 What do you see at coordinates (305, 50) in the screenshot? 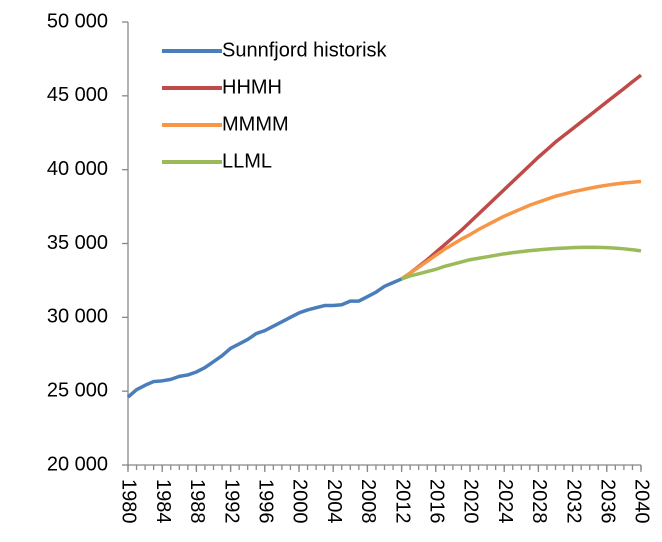
I see `legend-label: Sunnfjord historisk` at bounding box center [305, 50].